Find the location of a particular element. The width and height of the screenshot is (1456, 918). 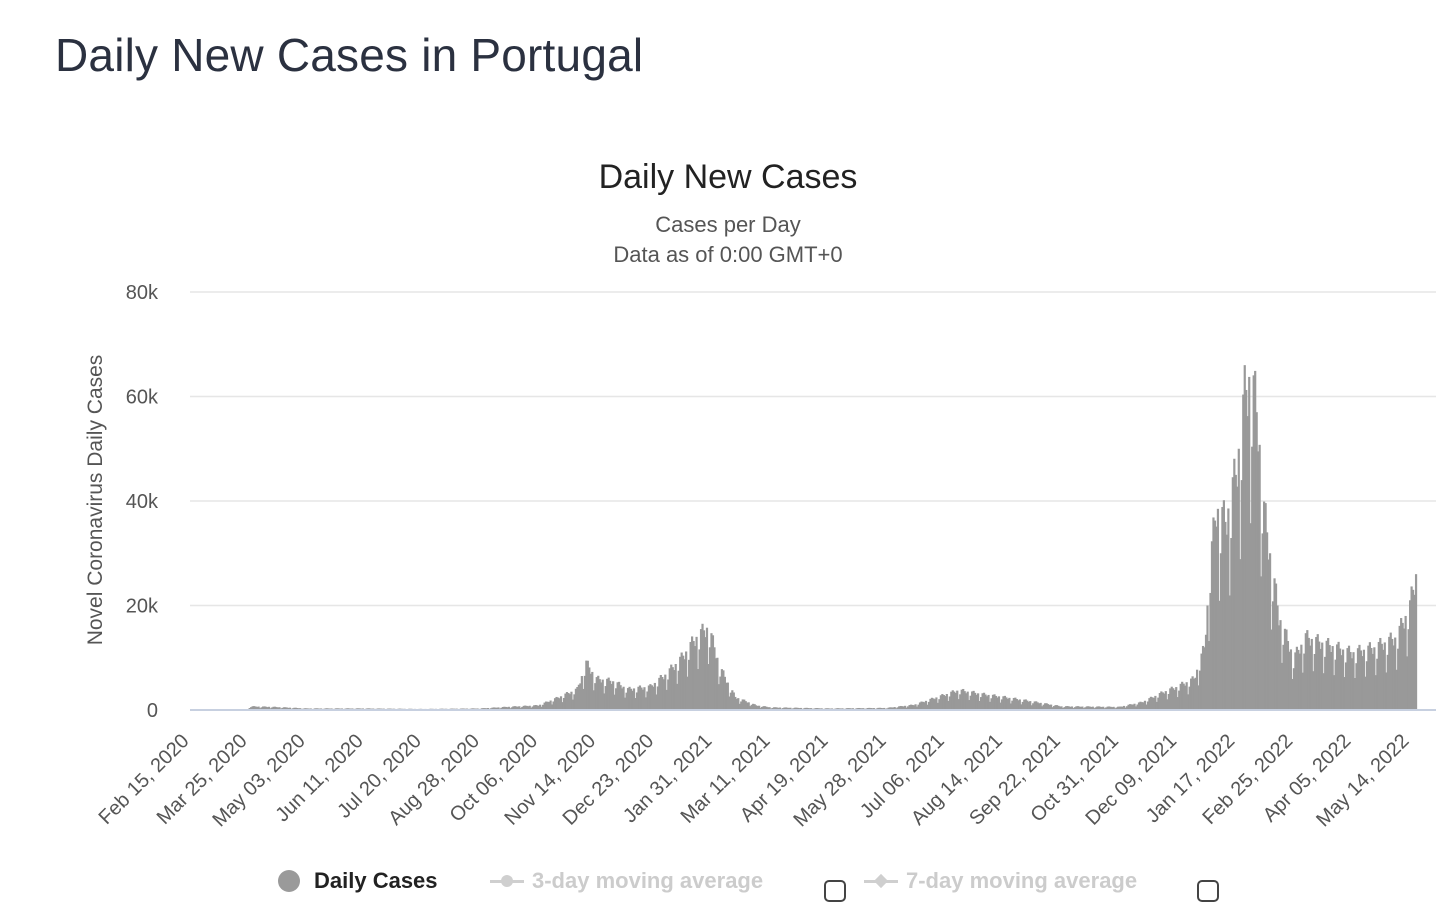

checkbox-7-day-average is located at coordinates (1208, 891).